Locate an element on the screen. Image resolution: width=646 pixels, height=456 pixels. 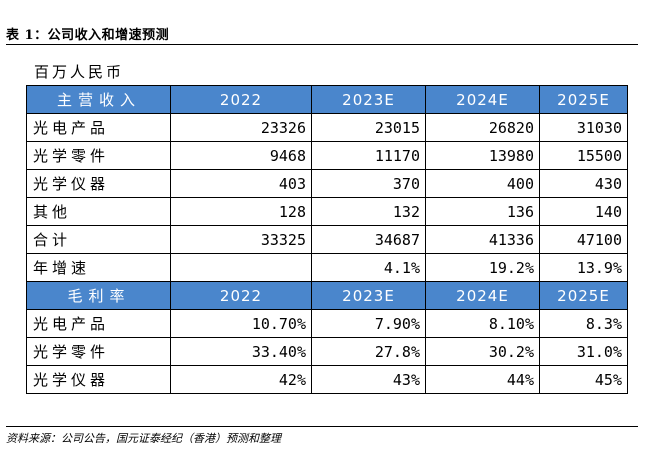
value-cell: 11170 is located at coordinates (368, 155).